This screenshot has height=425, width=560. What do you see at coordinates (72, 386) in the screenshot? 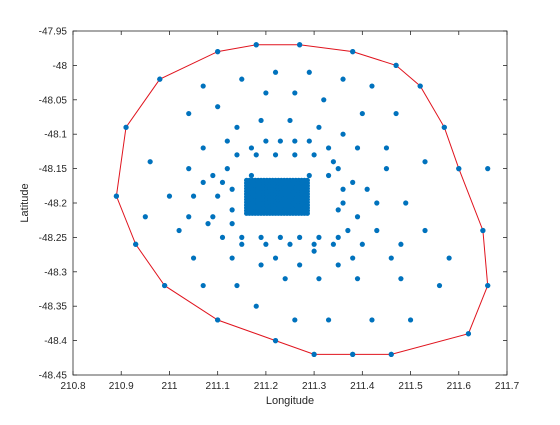
I see `x-tick-label: 210.8` at bounding box center [72, 386].